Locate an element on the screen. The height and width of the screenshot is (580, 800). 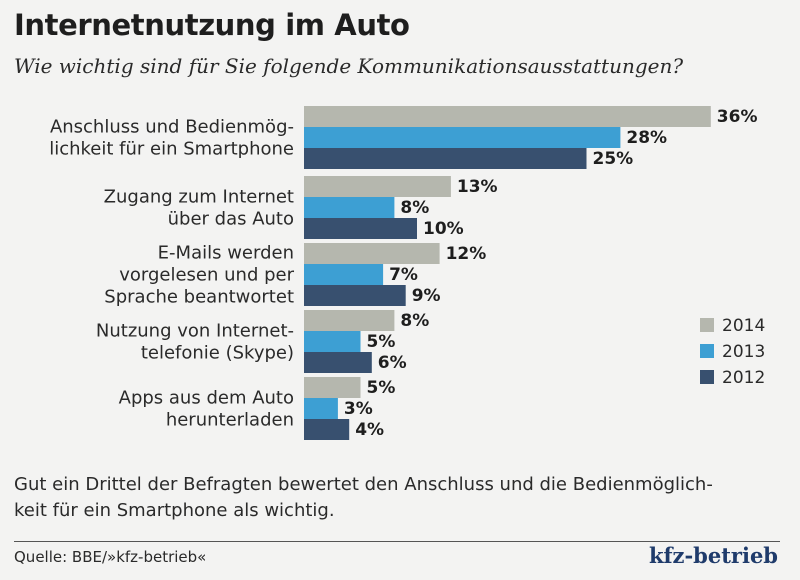
category-label: Apps aus dem Auto is located at coordinates (206, 398).